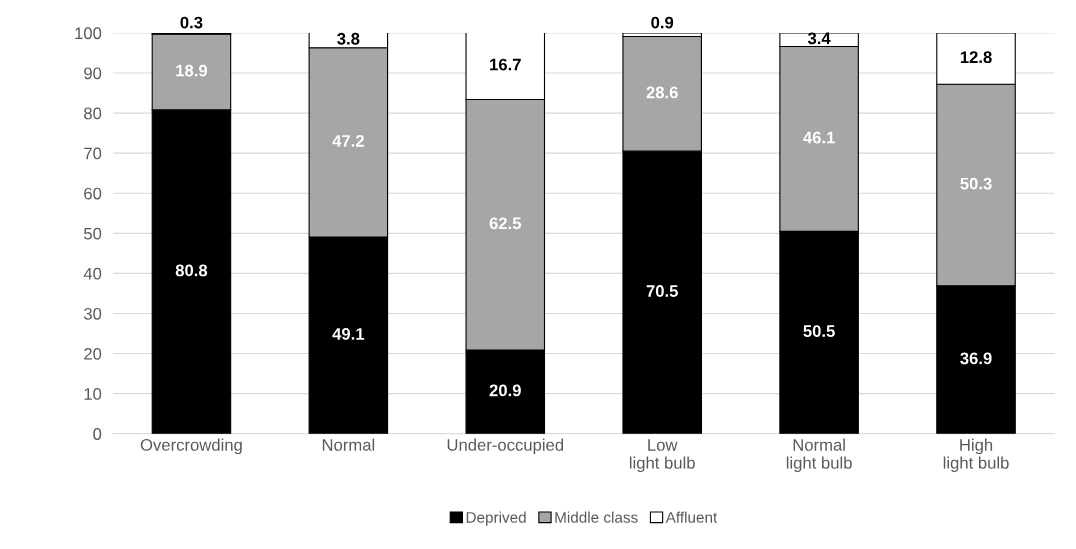 This screenshot has height=549, width=1076. Describe the element at coordinates (976, 455) in the screenshot. I see `x-tick-label: High light bulb` at that location.